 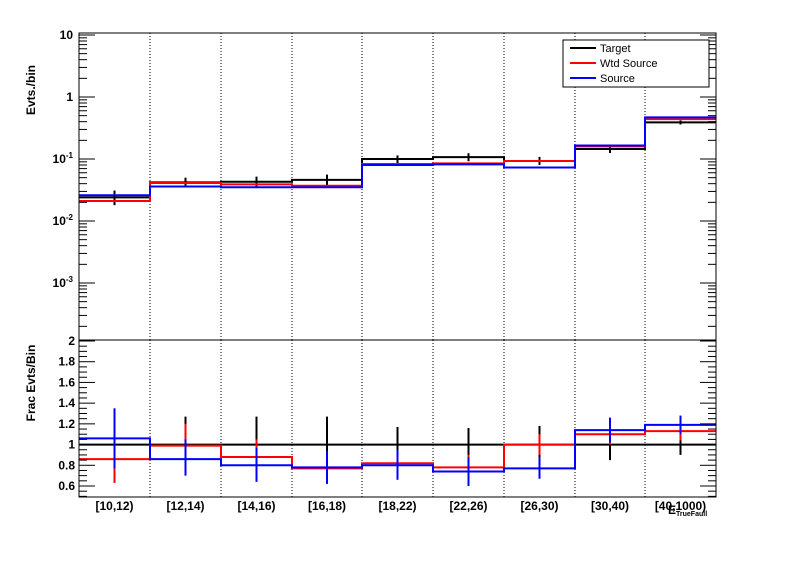 What do you see at coordinates (70, 279) in the screenshot?
I see `y-tick-exp: -3` at bounding box center [70, 279].